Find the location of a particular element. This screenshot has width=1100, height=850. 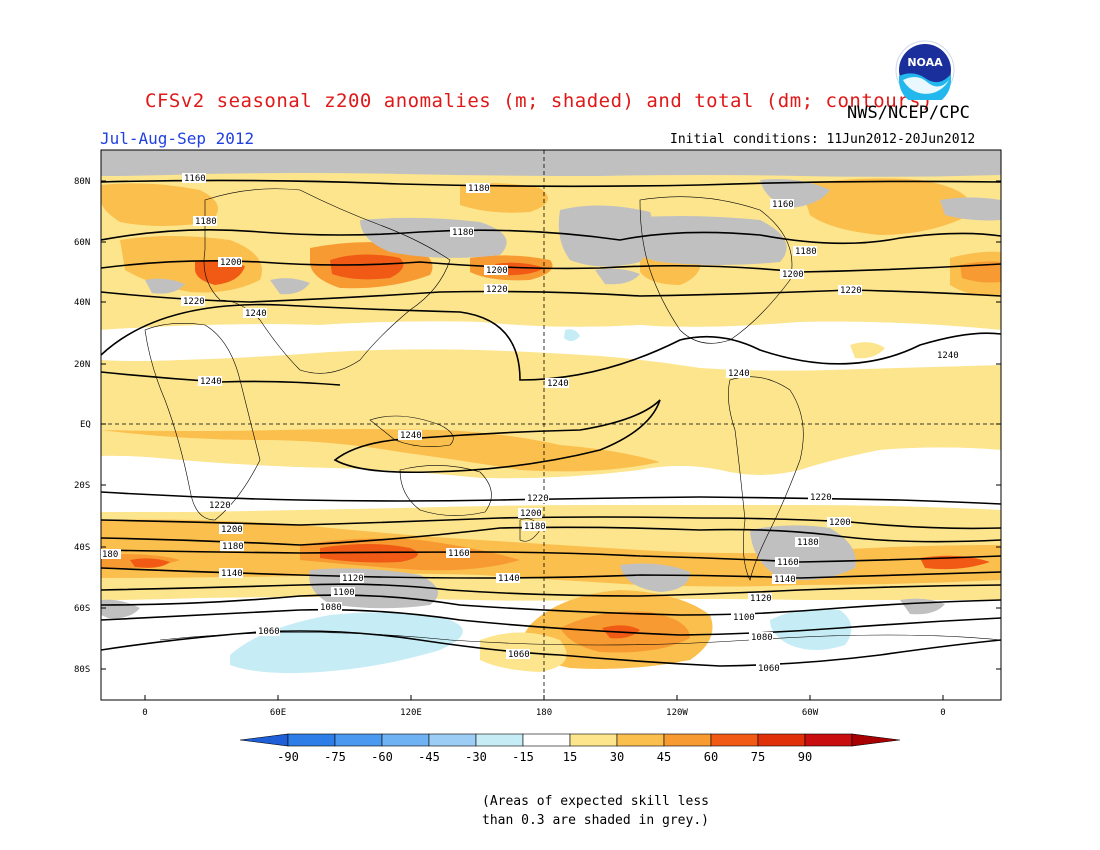

lat-label: 60N is located at coordinates (82, 243).